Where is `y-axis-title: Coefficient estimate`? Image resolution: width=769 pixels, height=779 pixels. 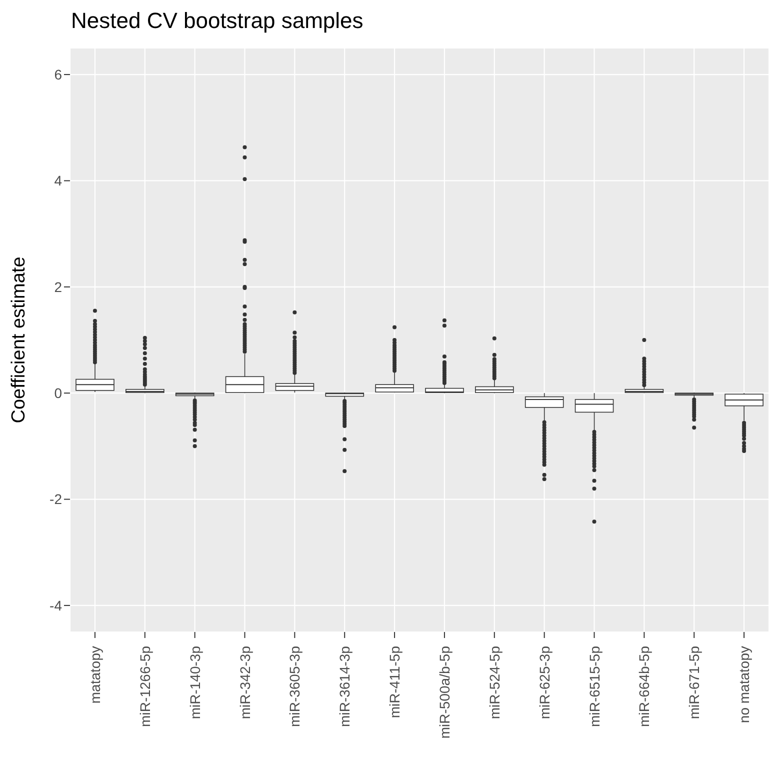
y-axis-title: Coefficient estimate is located at coordinates (19, 340).